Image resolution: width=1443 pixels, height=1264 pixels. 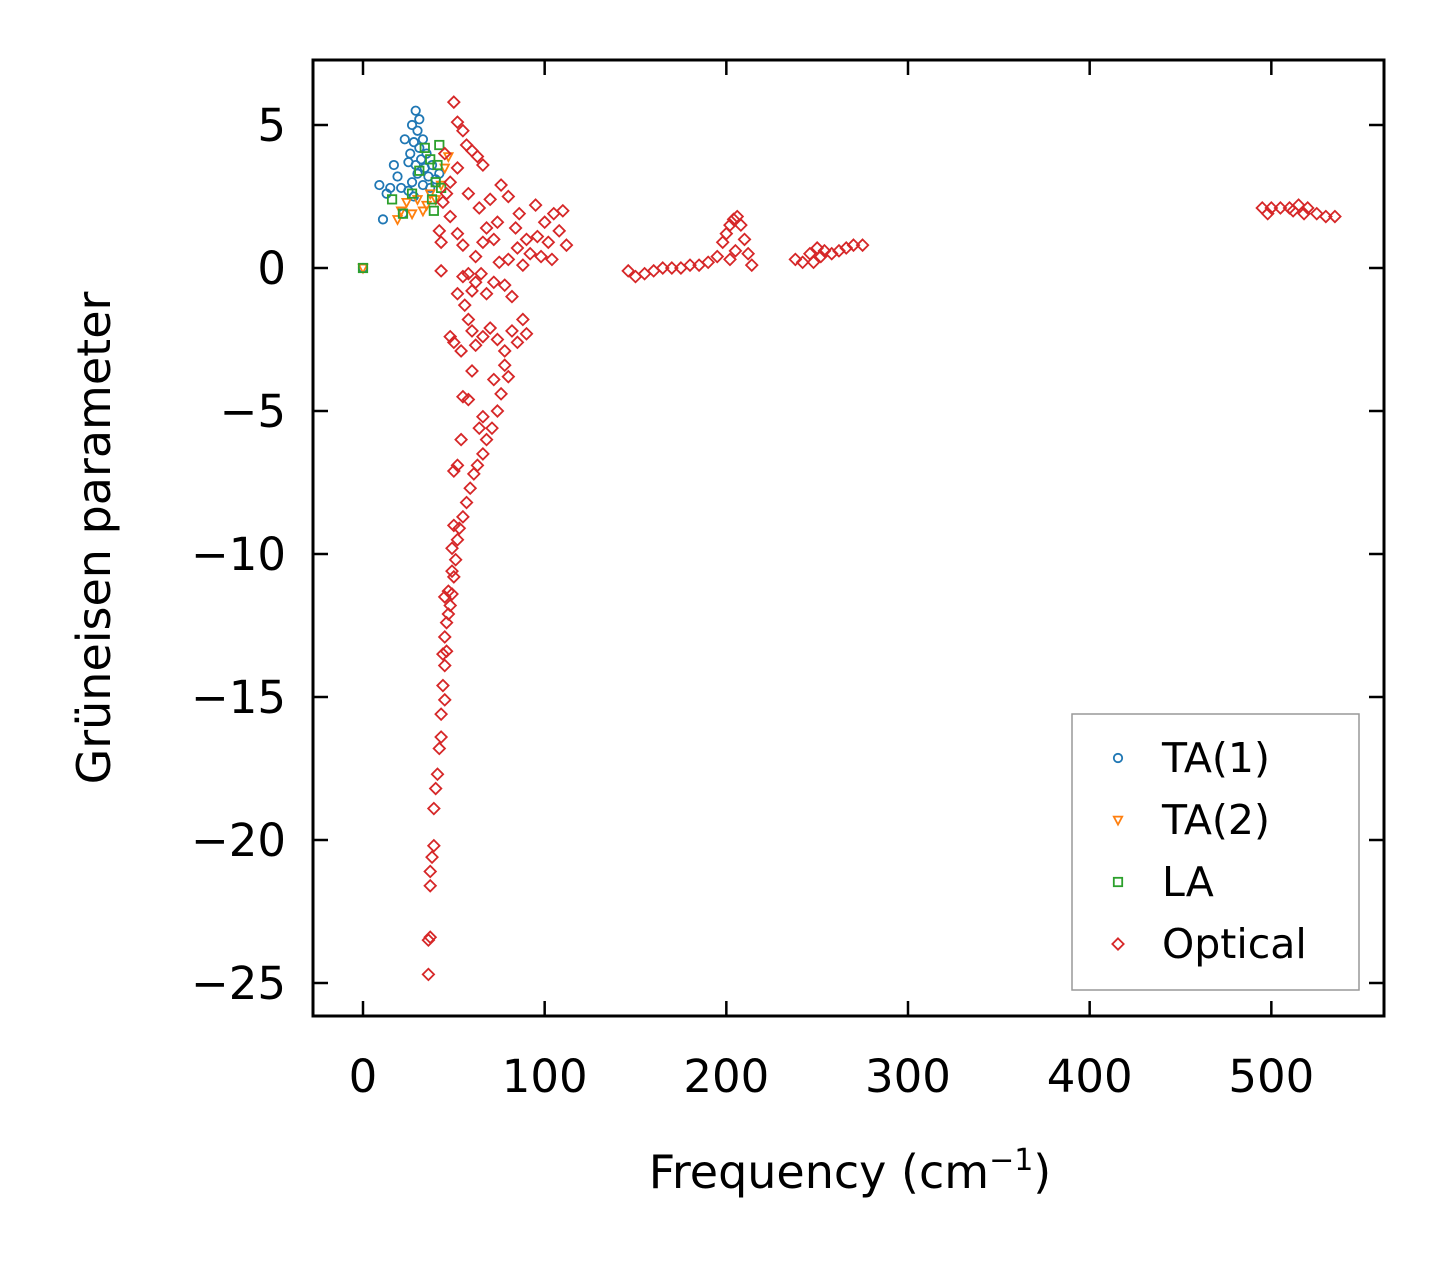 What do you see at coordinates (545, 1076) in the screenshot?
I see `x-tick-label: 100` at bounding box center [545, 1076].